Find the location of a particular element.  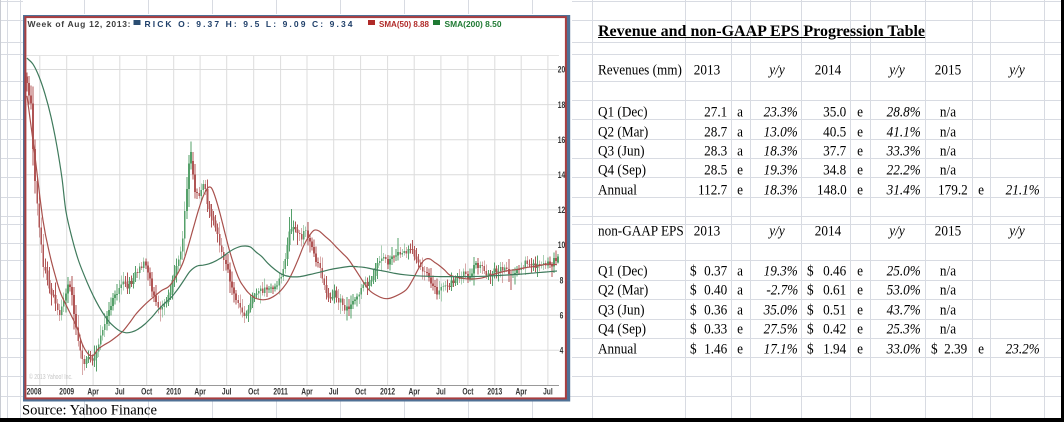

svg-text: 20 is located at coordinates (562, 69).